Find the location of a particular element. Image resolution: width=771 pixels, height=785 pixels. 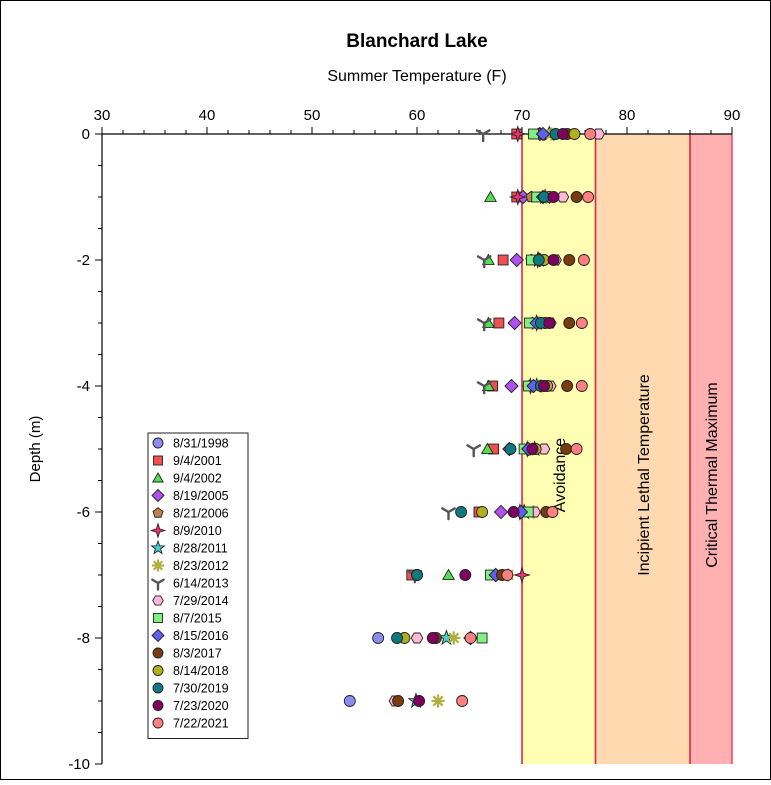

x-tick-label: 50 is located at coordinates (312, 115).